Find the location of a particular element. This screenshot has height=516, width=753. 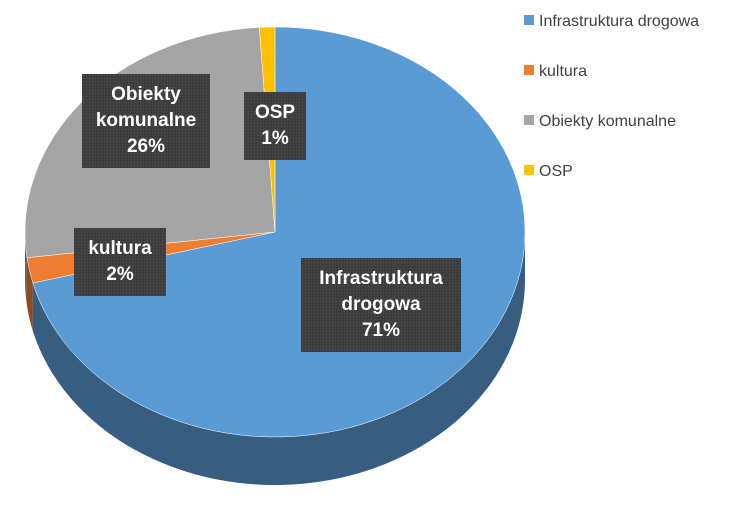

data-label-value: 2% is located at coordinates (120, 274).